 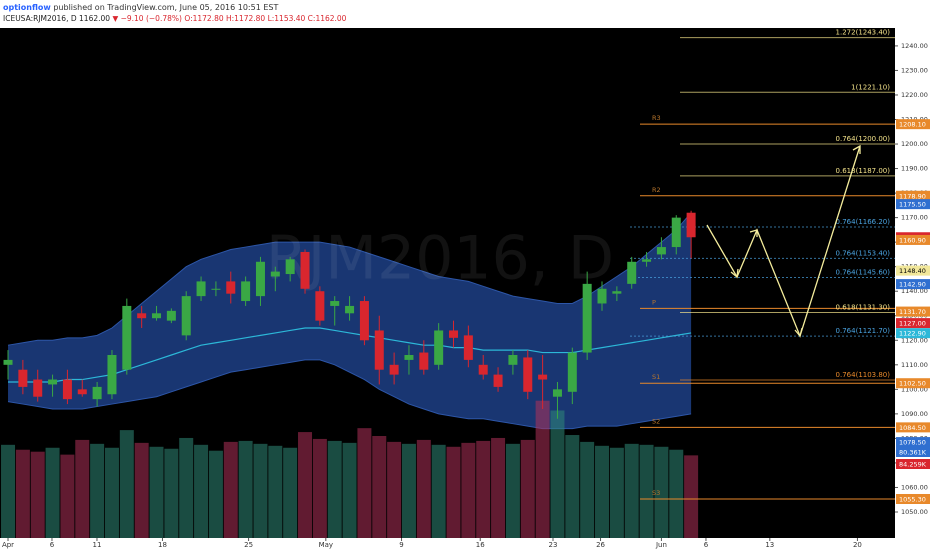 I want to click on watermark: RJM2016, D, so click(x=440, y=259).